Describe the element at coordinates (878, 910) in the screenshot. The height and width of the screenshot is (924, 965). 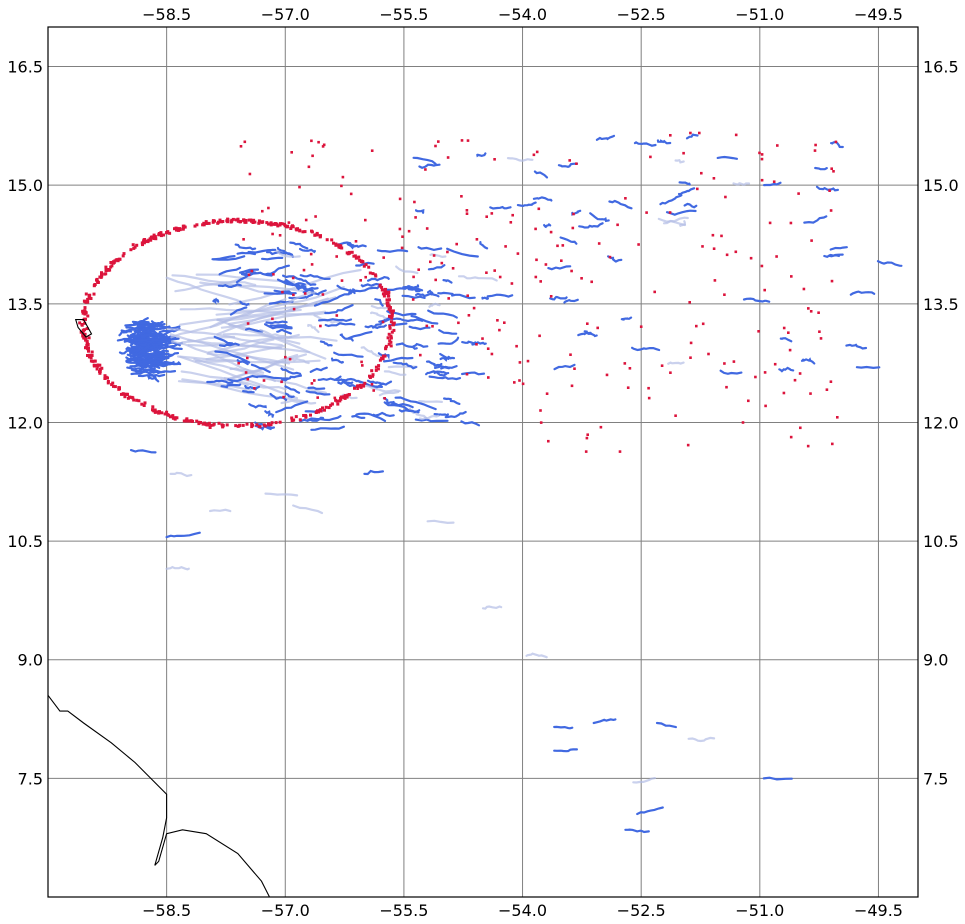
I see `lon-tick-label-bottom: −49.5` at that location.